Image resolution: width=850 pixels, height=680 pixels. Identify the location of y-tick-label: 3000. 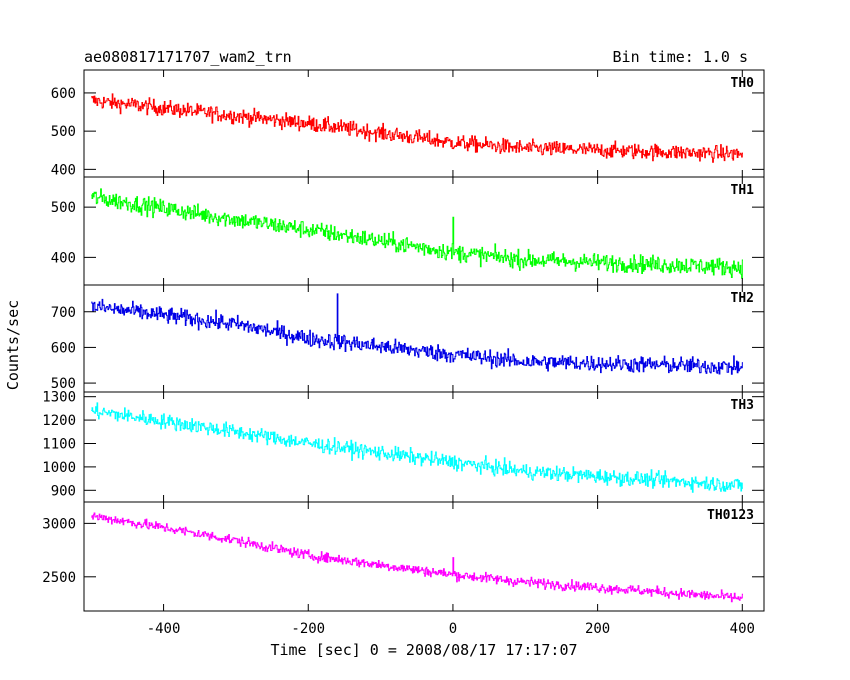
(59, 524).